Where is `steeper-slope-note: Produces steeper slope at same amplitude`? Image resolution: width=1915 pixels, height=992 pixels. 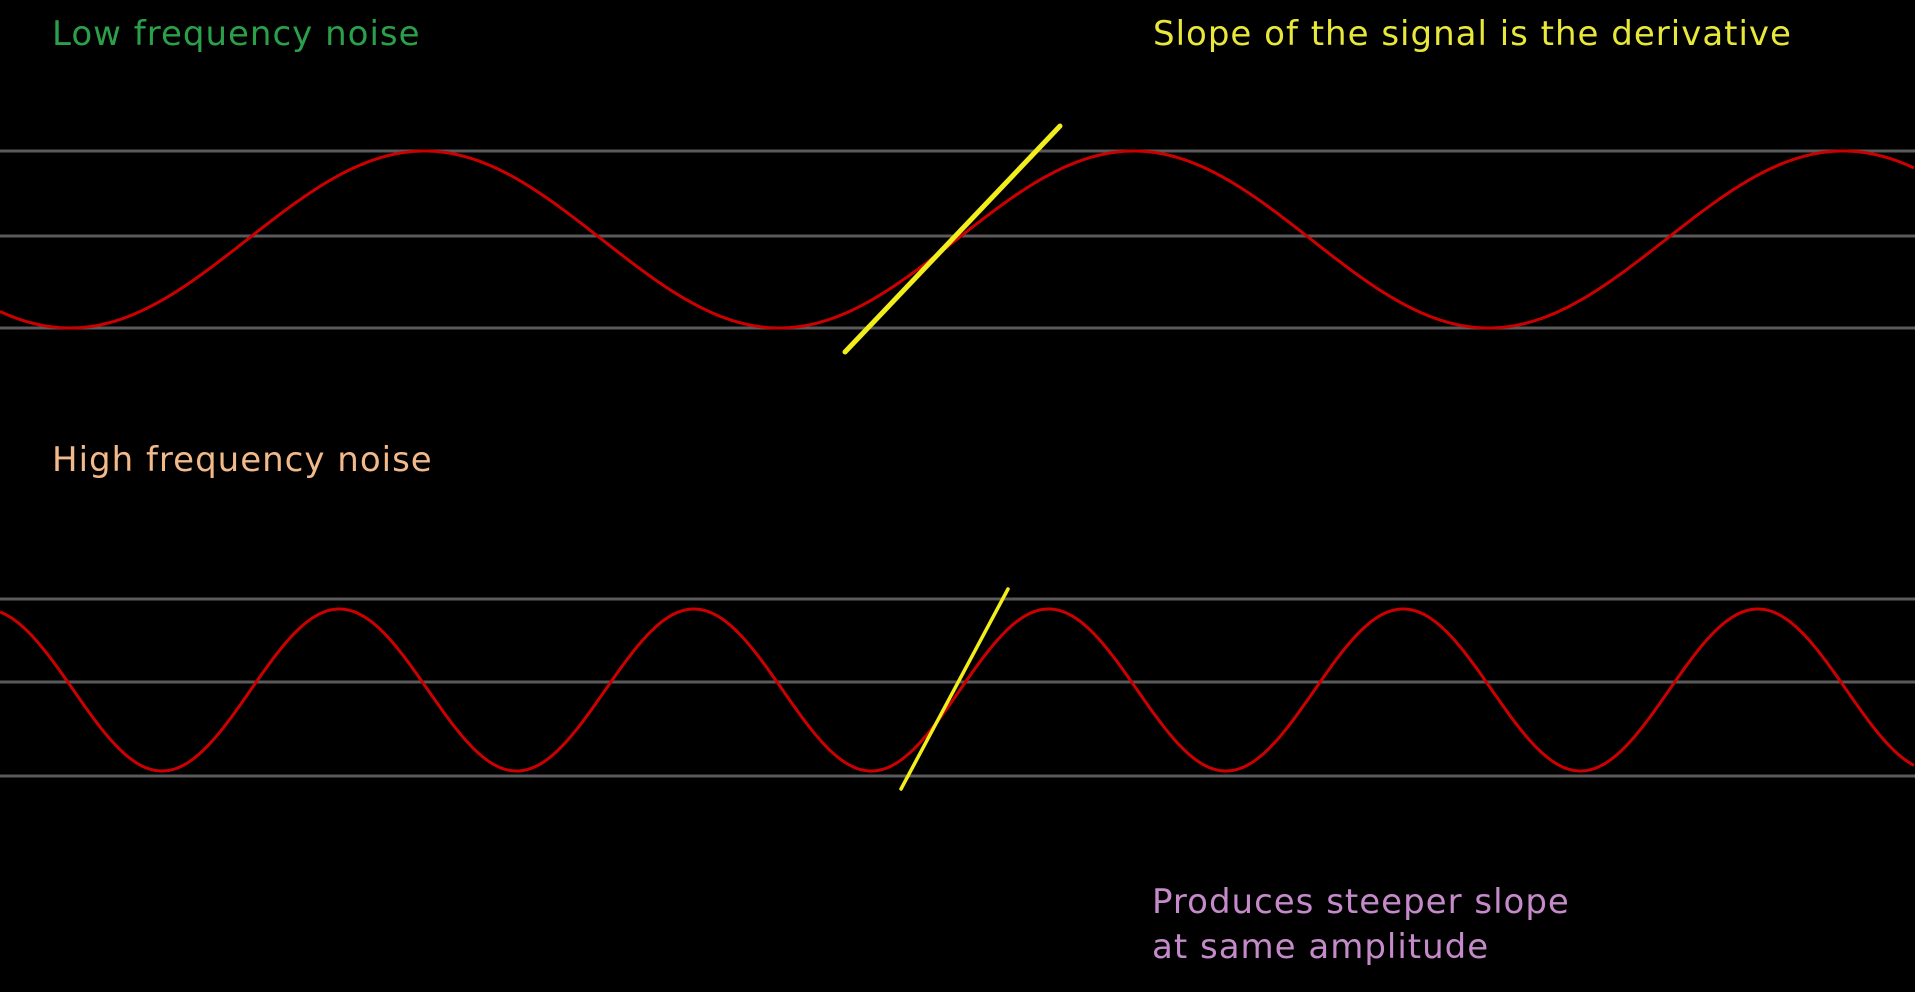
steeper-slope-note: Produces steeper slope at same amplitude is located at coordinates (1361, 925).